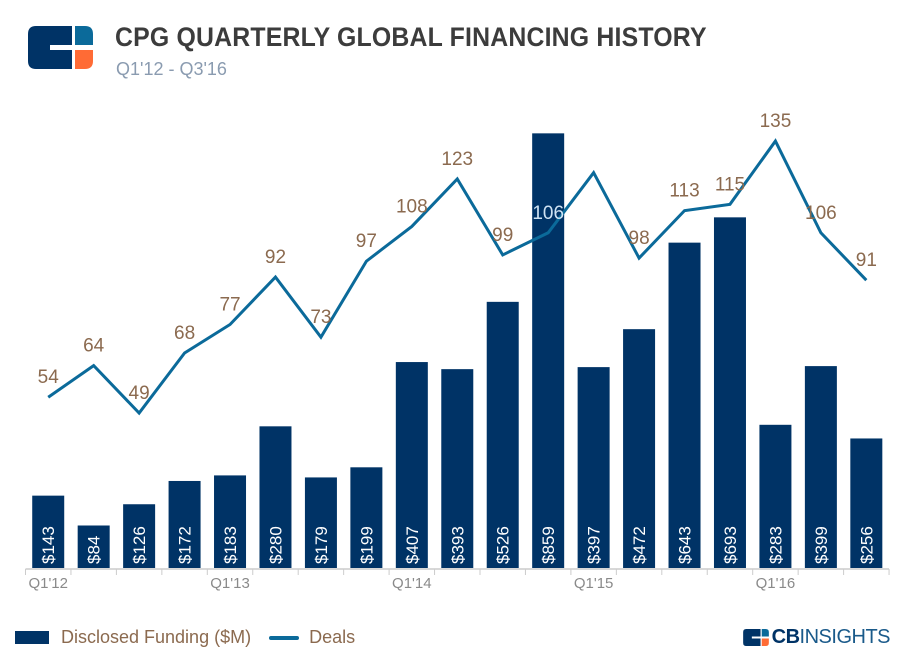  I want to click on cb-insights-brand: CB INSIGHTS, so click(816, 637).